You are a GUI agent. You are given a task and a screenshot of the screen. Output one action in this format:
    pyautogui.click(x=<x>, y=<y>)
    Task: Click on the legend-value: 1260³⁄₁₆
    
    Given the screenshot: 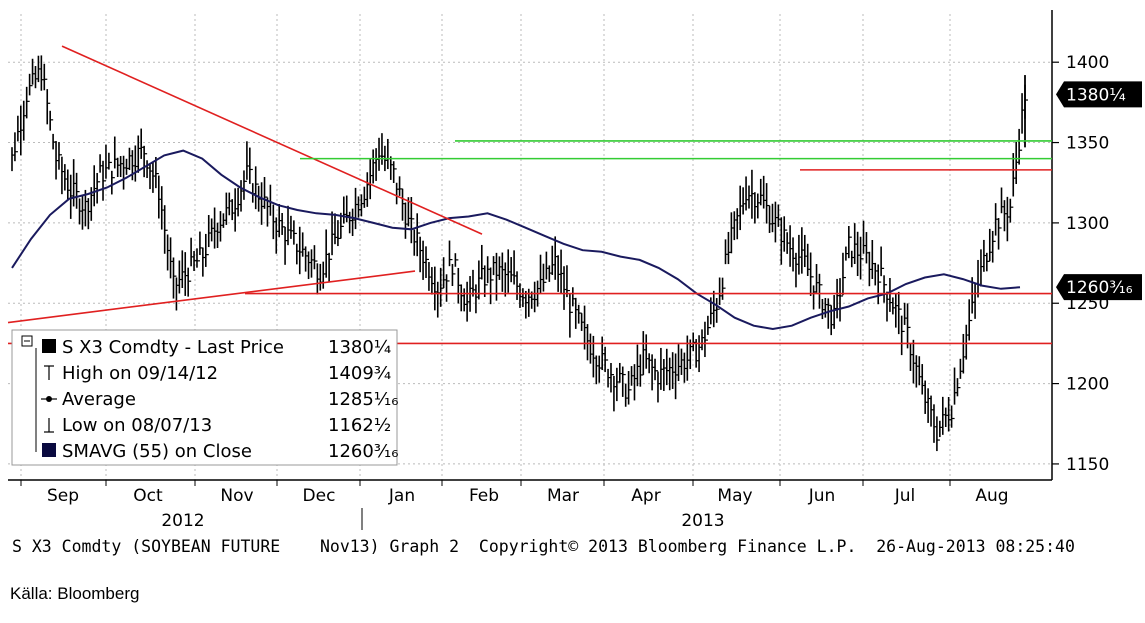 What is the action you would take?
    pyautogui.click(x=363, y=451)
    